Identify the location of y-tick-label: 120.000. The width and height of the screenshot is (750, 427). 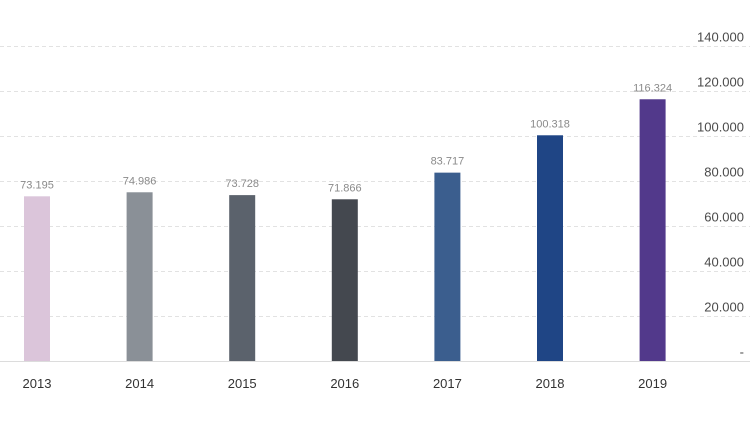
(720, 82).